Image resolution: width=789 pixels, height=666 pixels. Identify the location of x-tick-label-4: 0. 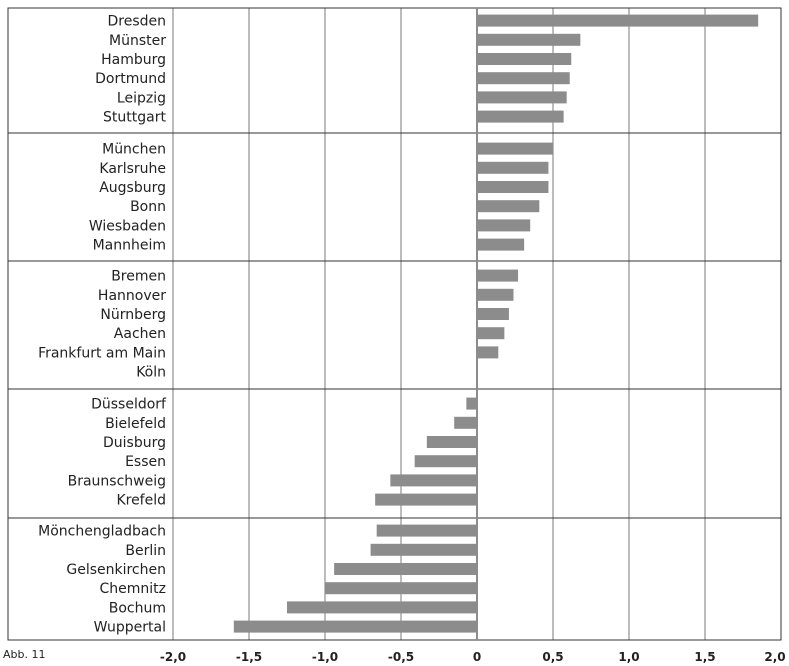
(477, 657).